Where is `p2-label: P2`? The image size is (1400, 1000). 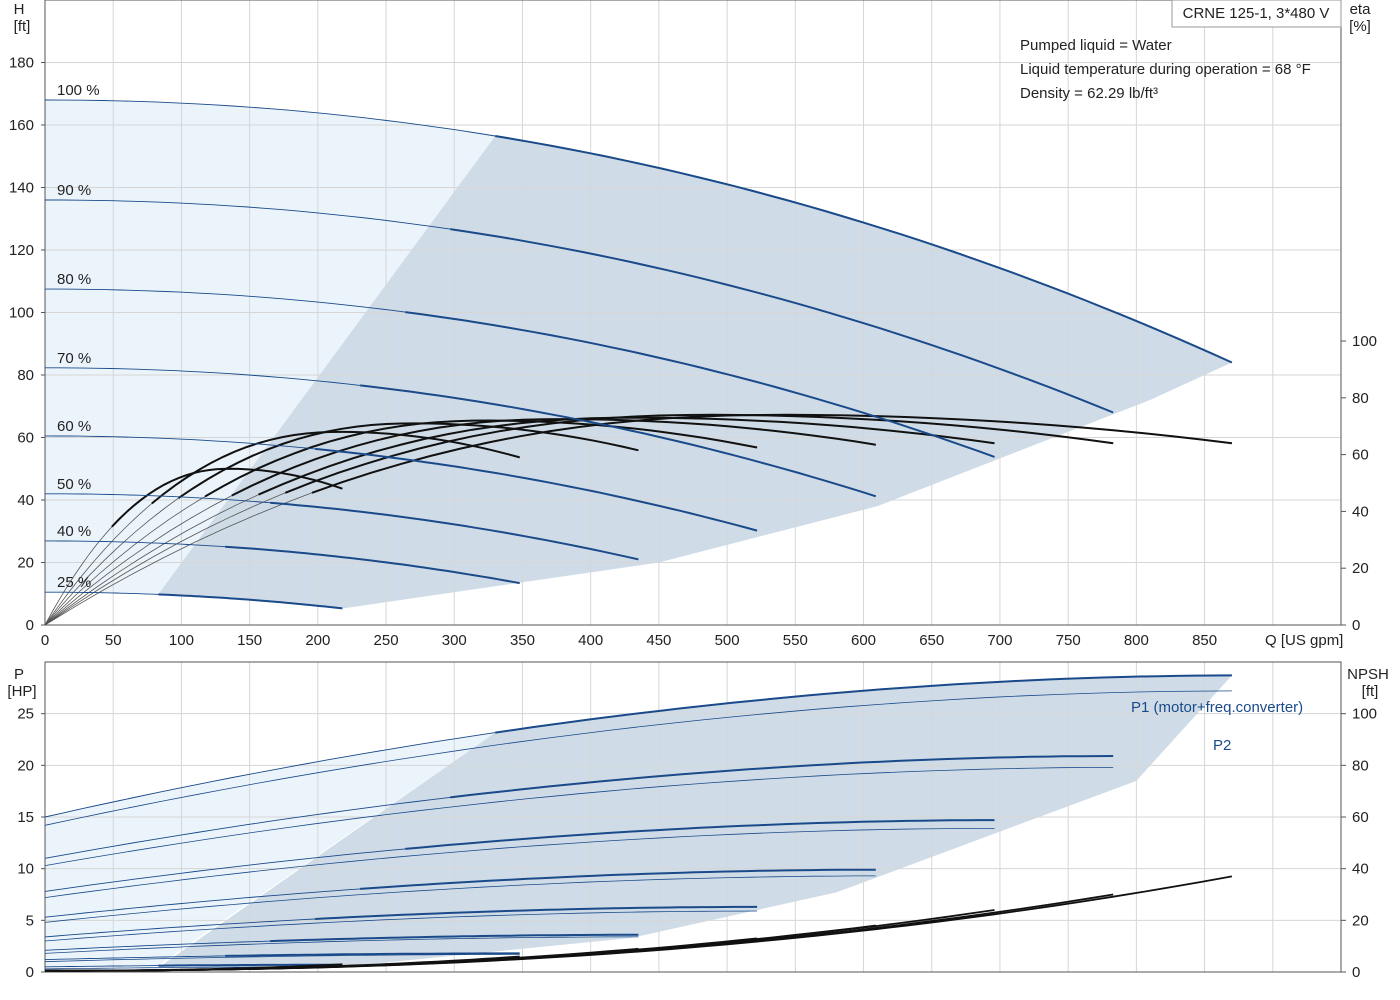
p2-label: P2 is located at coordinates (1222, 745).